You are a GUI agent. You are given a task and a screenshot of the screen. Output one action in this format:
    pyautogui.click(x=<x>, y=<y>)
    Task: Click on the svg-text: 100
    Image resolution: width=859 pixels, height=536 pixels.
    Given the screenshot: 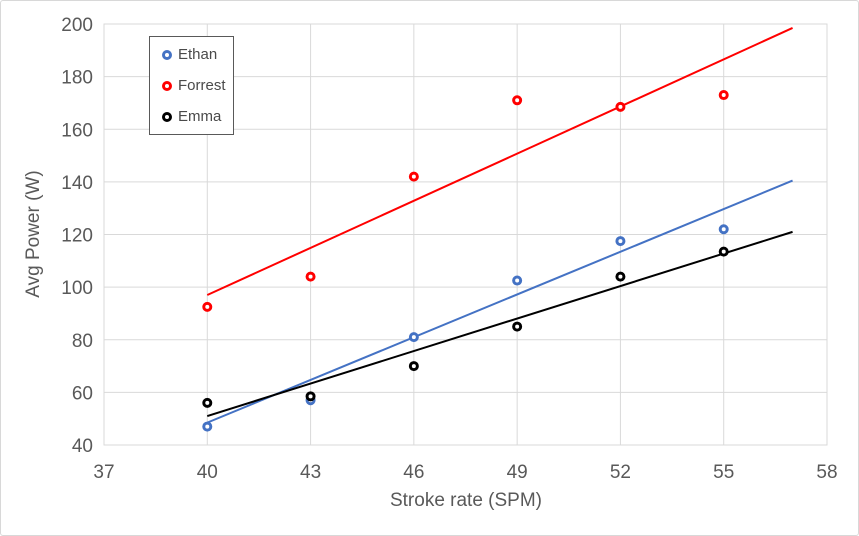 What is the action you would take?
    pyautogui.click(x=77, y=288)
    